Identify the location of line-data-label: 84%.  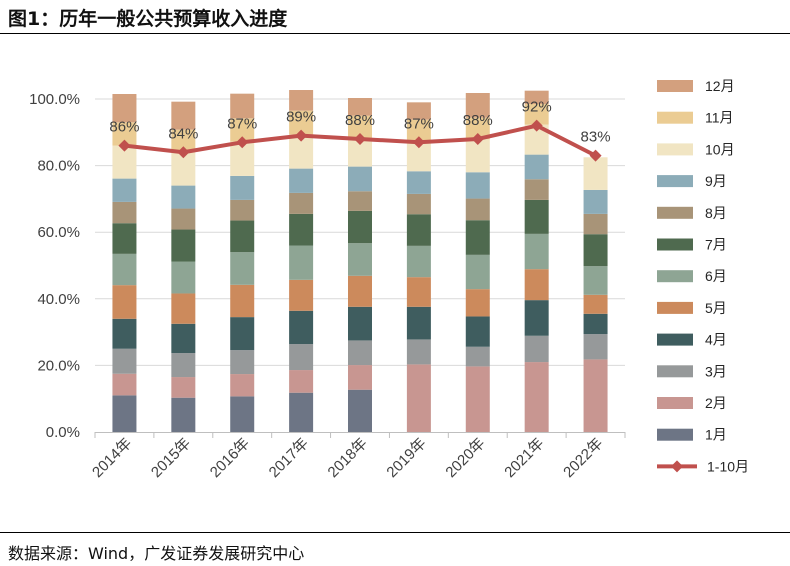
(183, 133).